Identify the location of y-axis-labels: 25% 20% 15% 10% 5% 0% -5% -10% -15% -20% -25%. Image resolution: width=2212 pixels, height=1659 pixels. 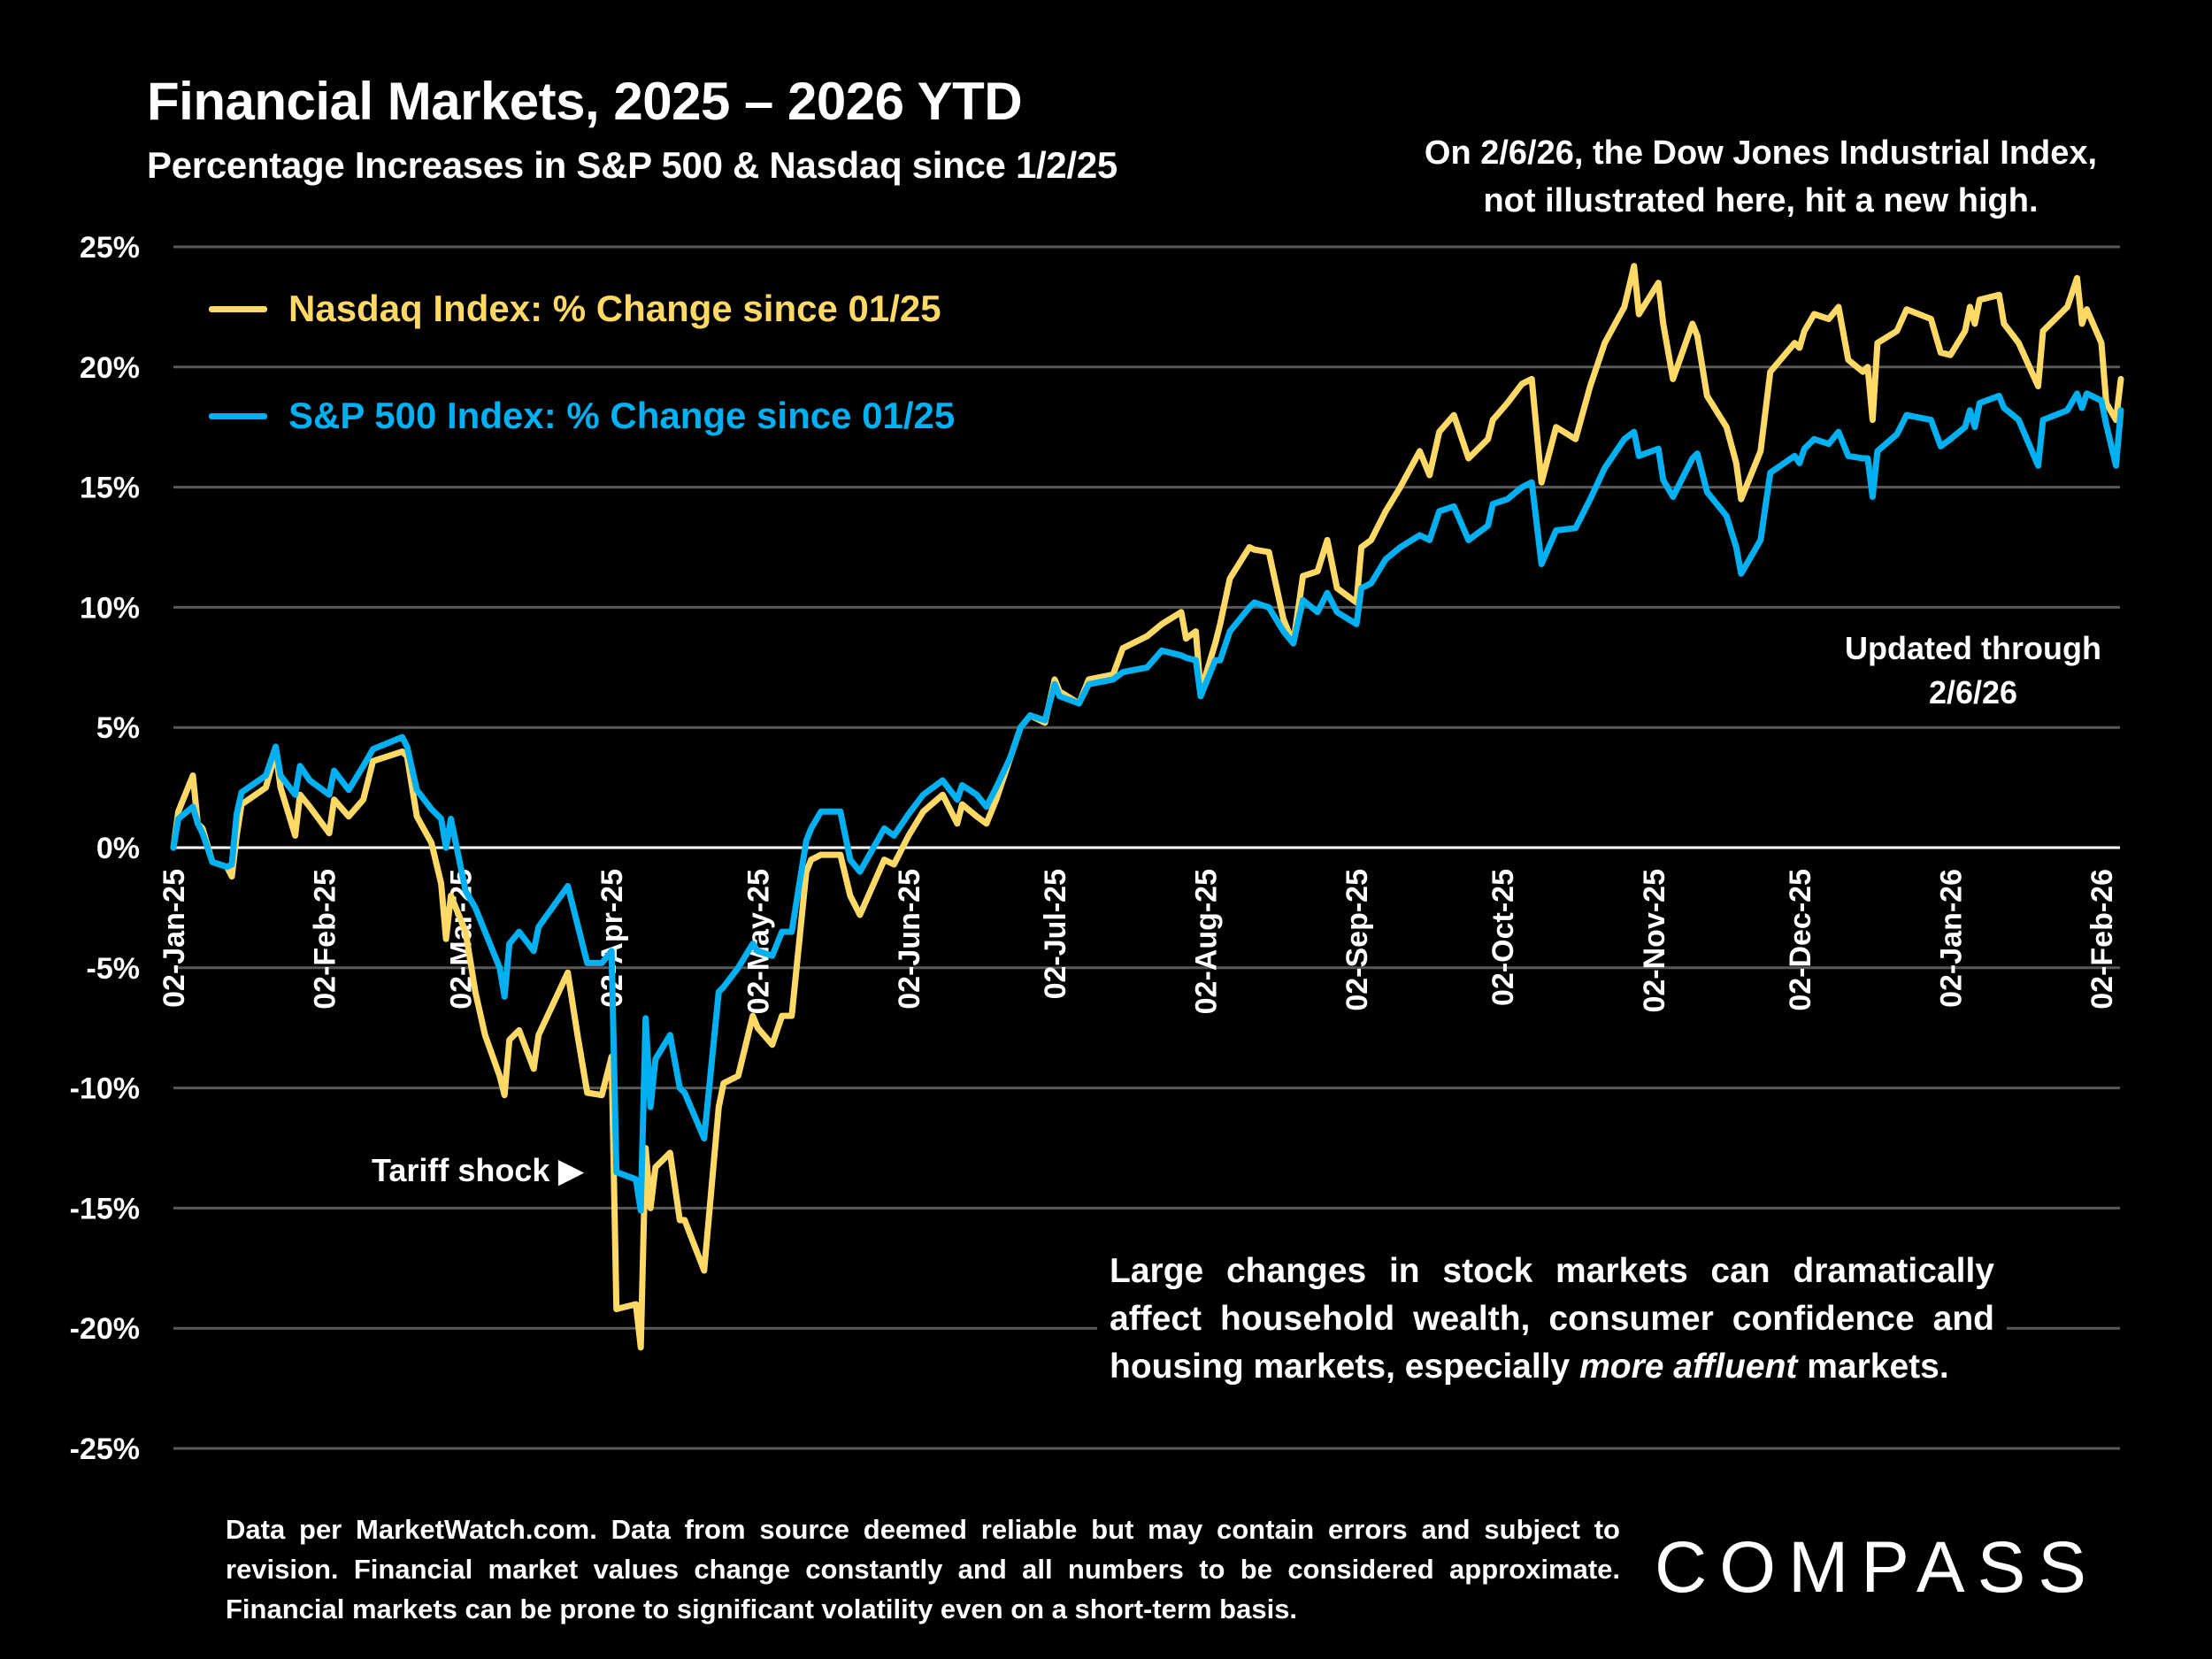
(105, 849).